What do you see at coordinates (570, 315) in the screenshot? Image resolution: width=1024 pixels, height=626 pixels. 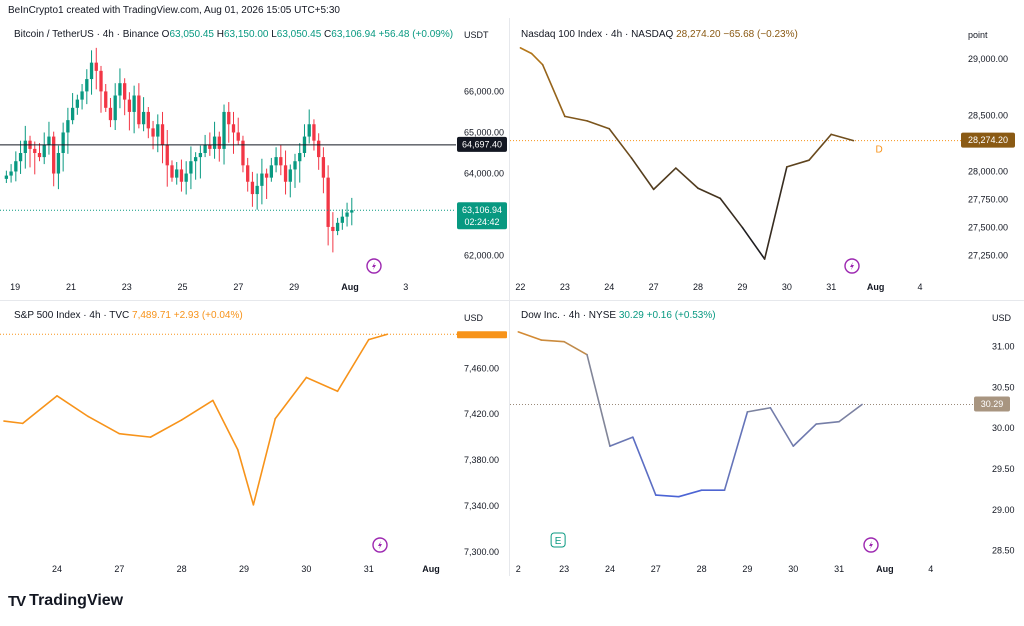 I see `legend-symbol: Dow Inc. · 4h · NYSE` at bounding box center [570, 315].